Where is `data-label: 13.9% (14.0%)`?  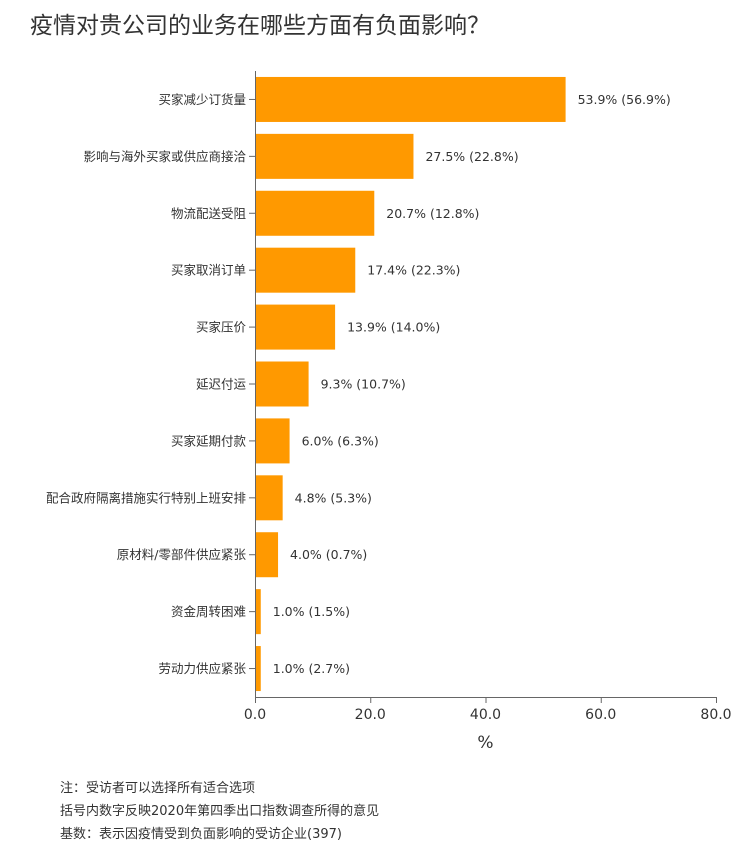 data-label: 13.9% (14.0%) is located at coordinates (393, 327).